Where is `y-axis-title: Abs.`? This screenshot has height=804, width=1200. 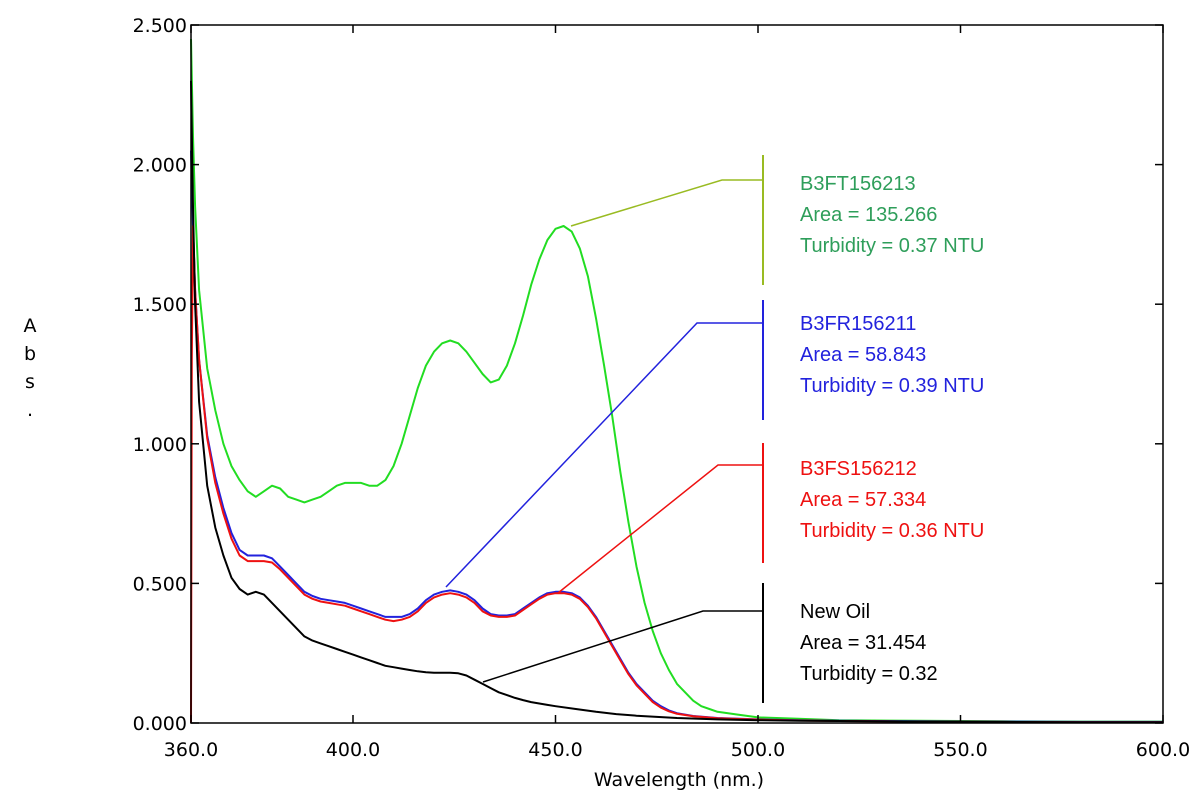 y-axis-title: Abs. is located at coordinates (30, 368).